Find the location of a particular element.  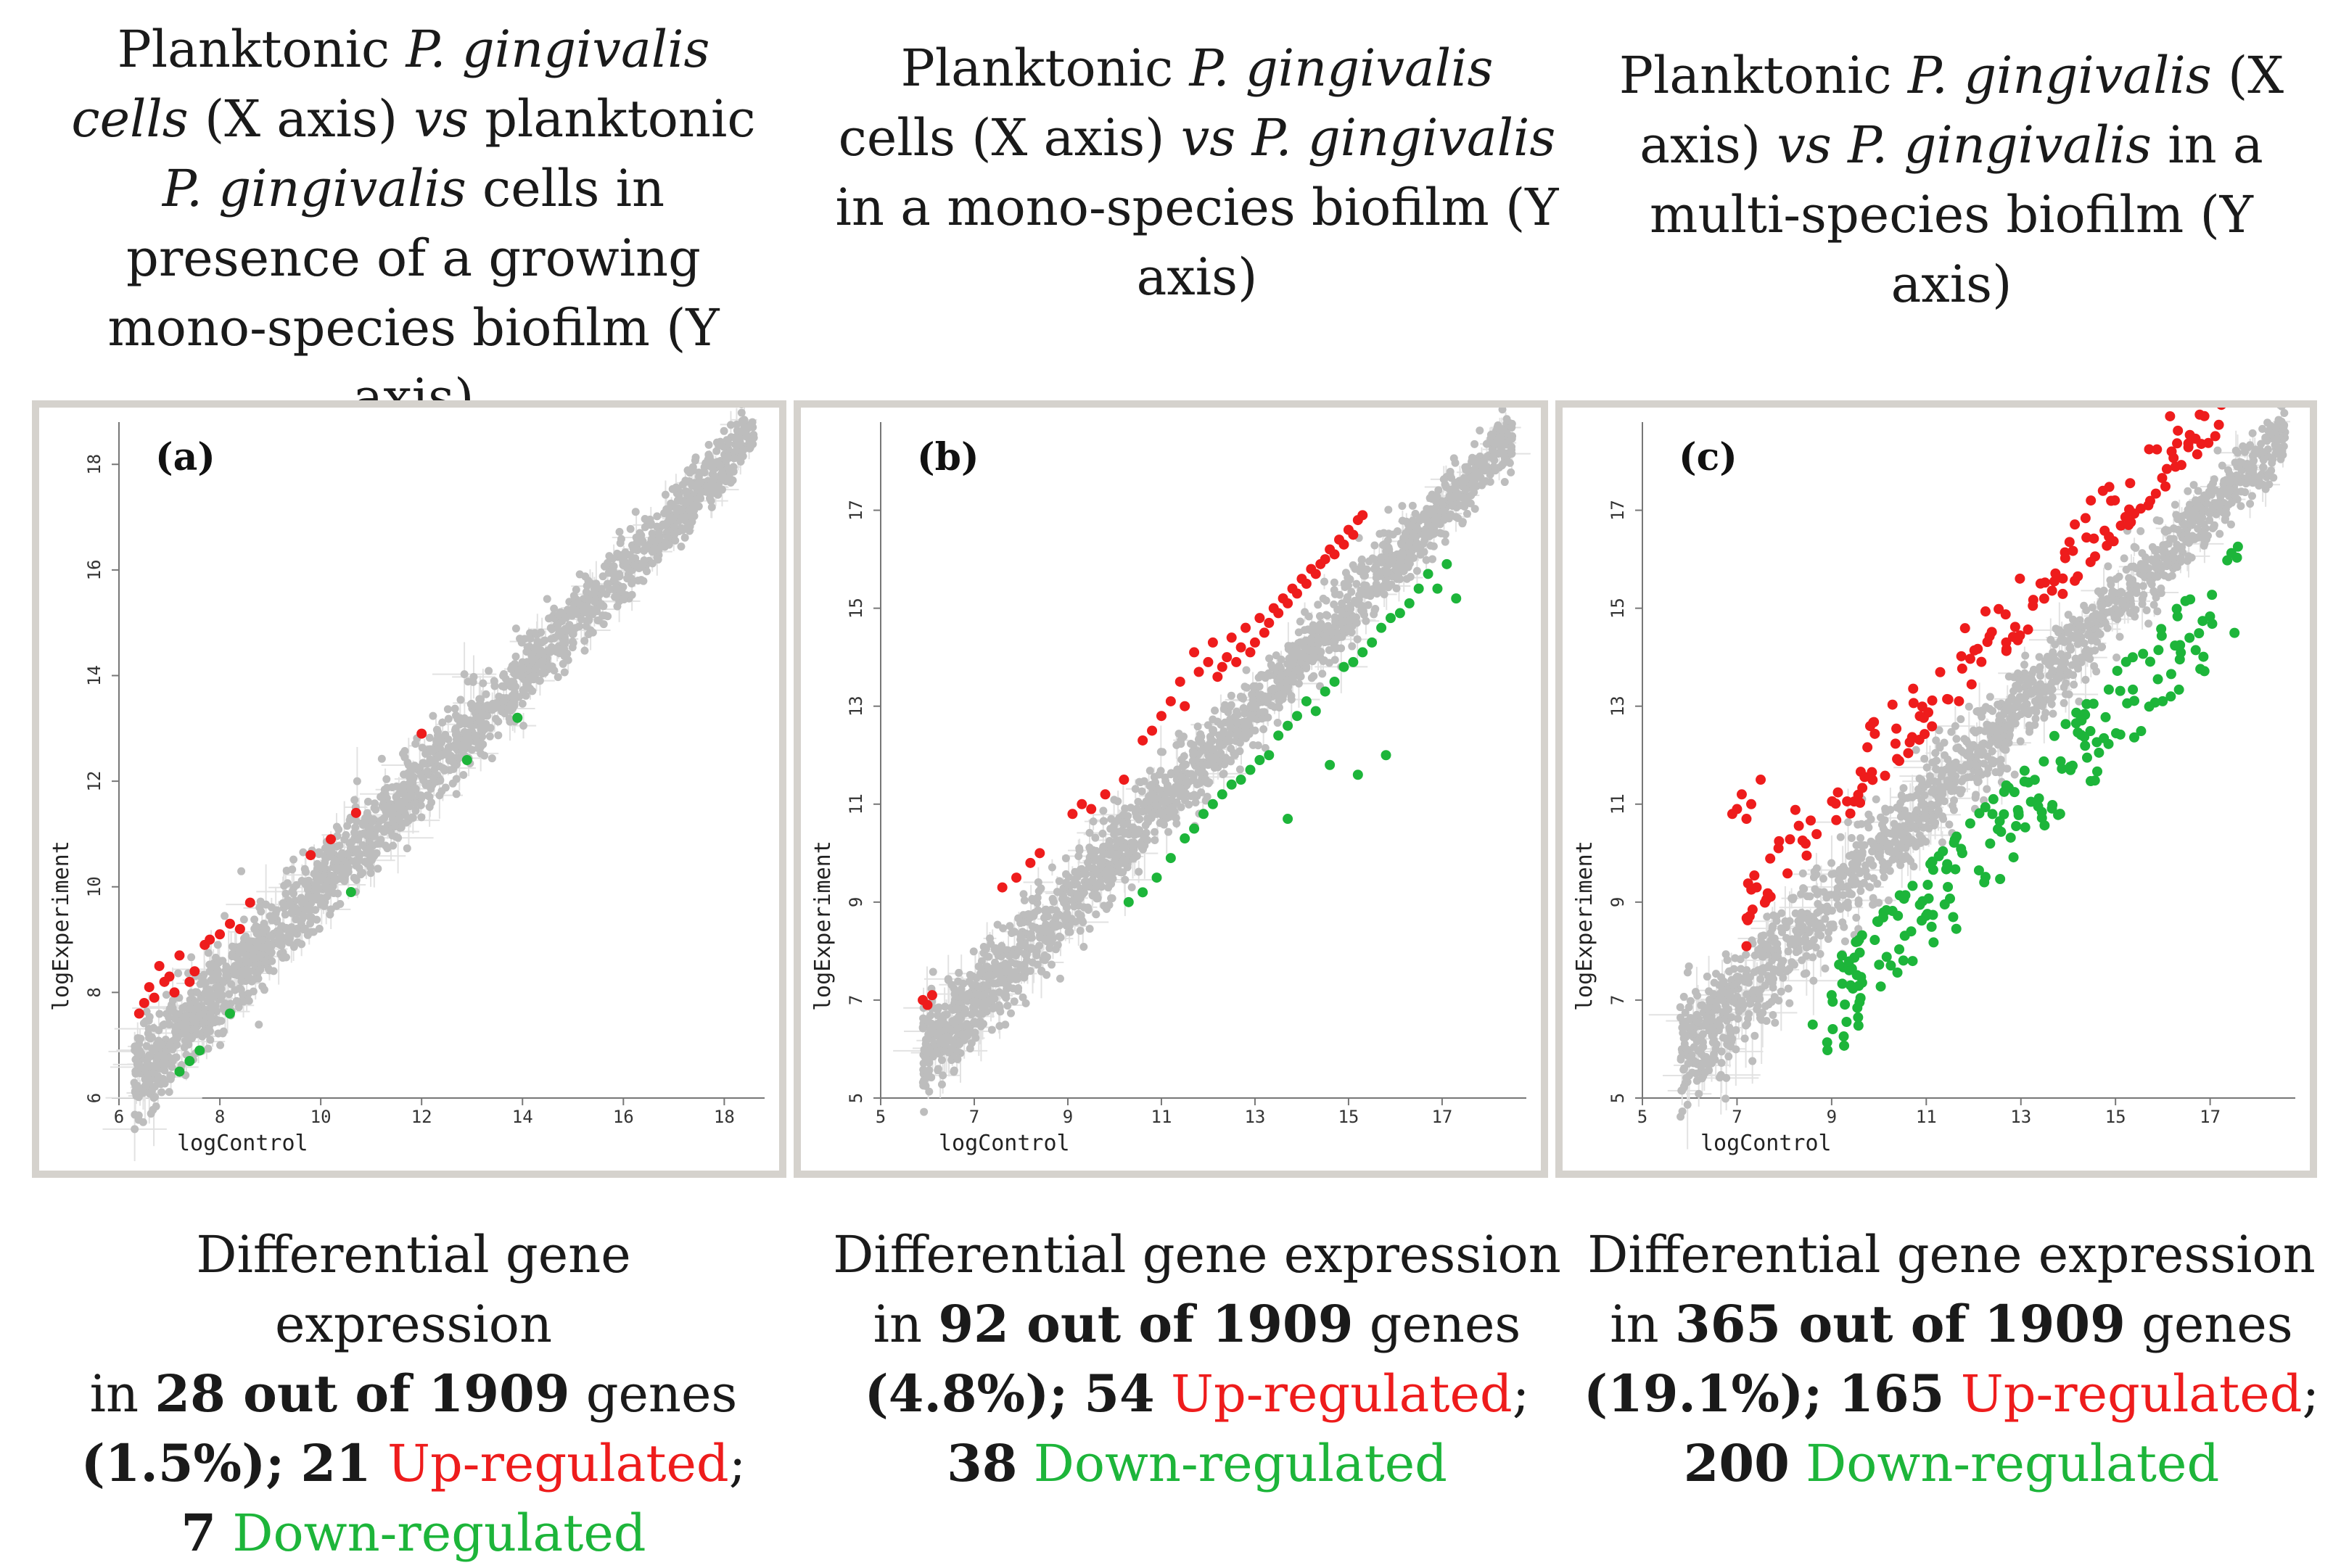

caption-text-part: vs is located at coordinates (1804, 145).